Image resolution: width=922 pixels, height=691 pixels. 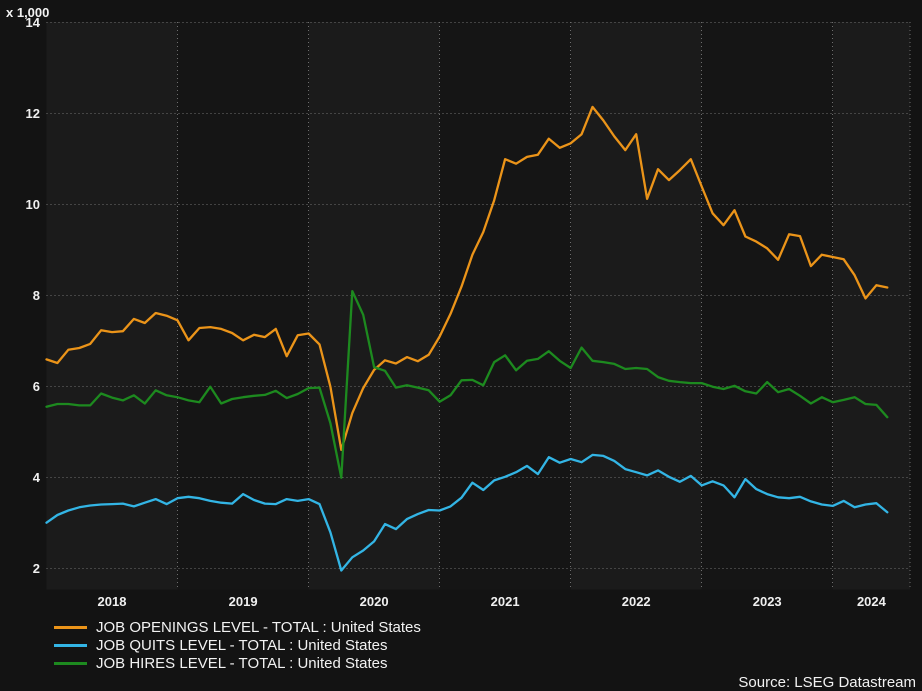 What do you see at coordinates (70, 663) in the screenshot?
I see `hires-color-swatch` at bounding box center [70, 663].